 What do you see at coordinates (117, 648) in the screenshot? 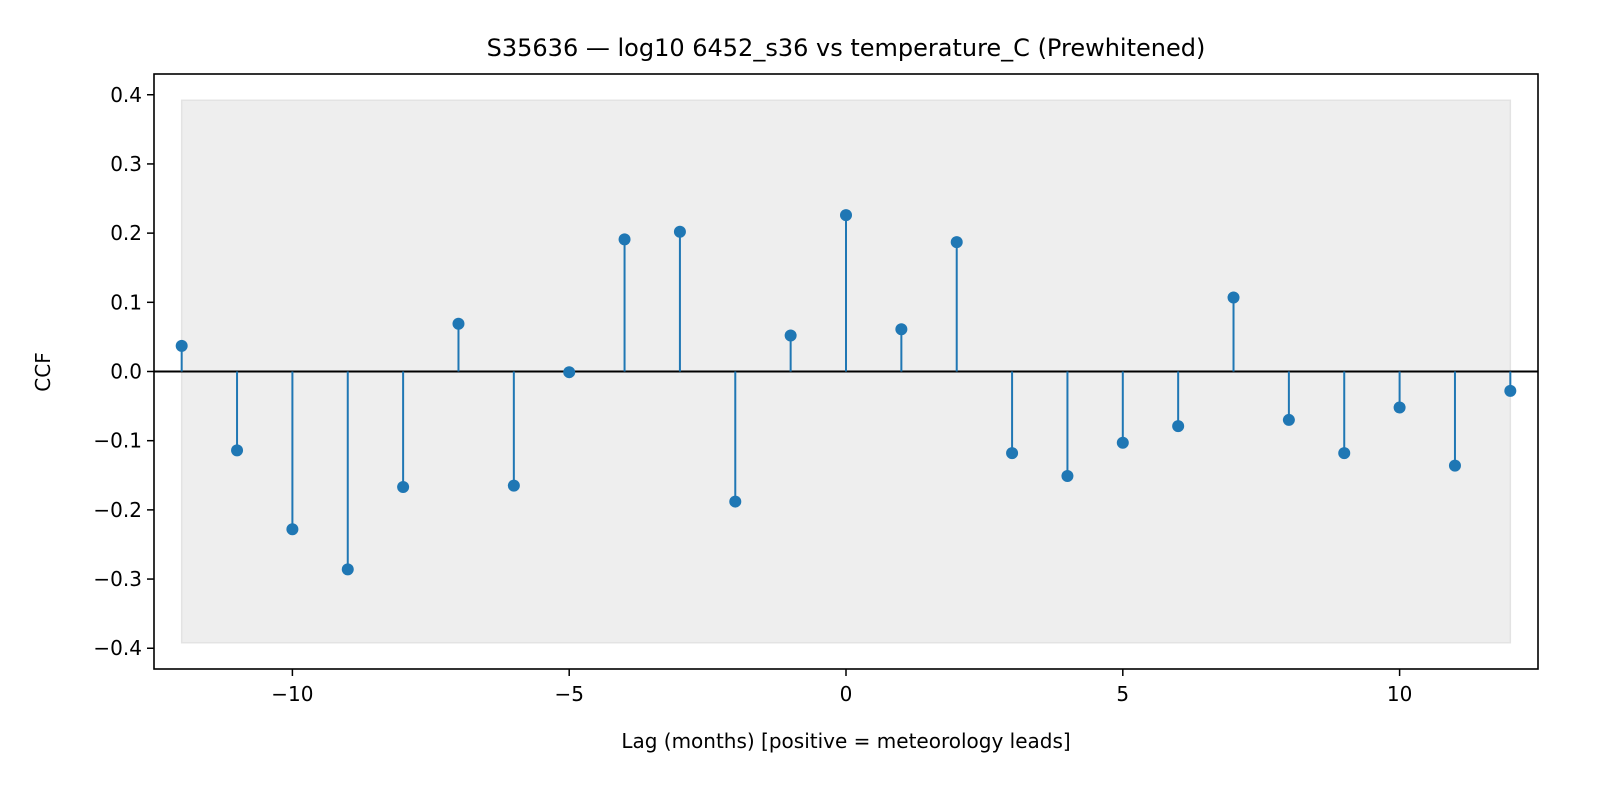
I see `y-tick-label: −0.4` at bounding box center [117, 648].